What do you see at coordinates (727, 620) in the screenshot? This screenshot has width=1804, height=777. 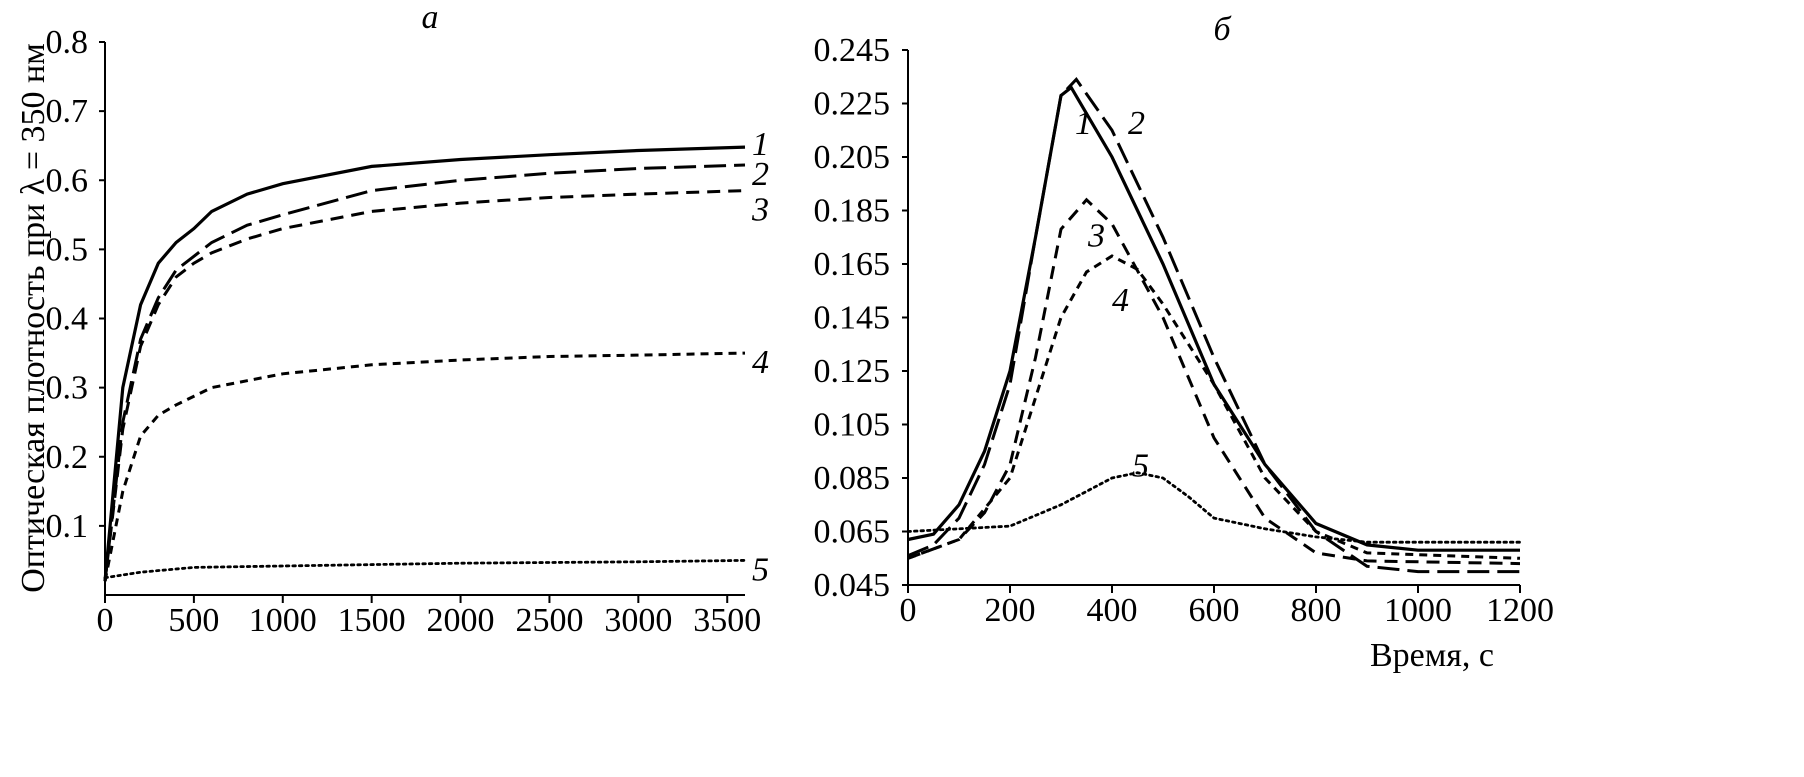 I see `x-tick-label: 3500` at bounding box center [727, 620].